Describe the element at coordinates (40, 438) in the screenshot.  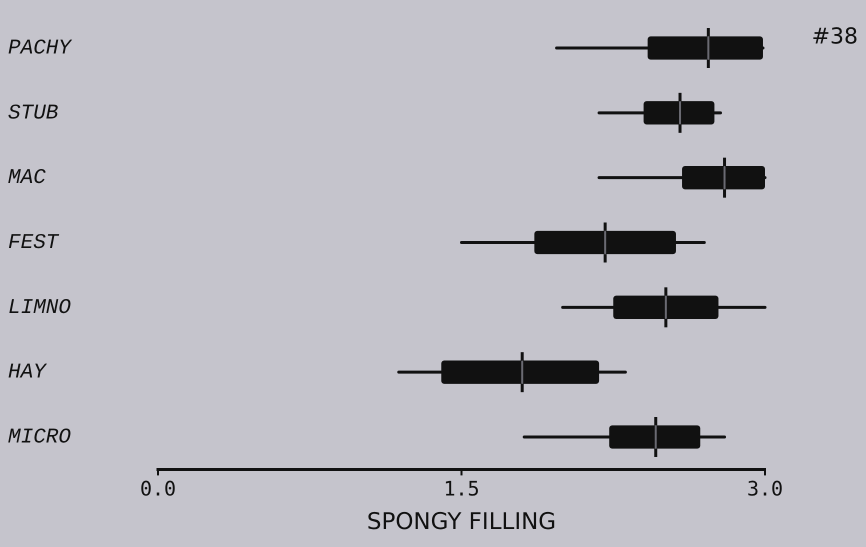
I see `y-tick-label: MICRO` at that location.